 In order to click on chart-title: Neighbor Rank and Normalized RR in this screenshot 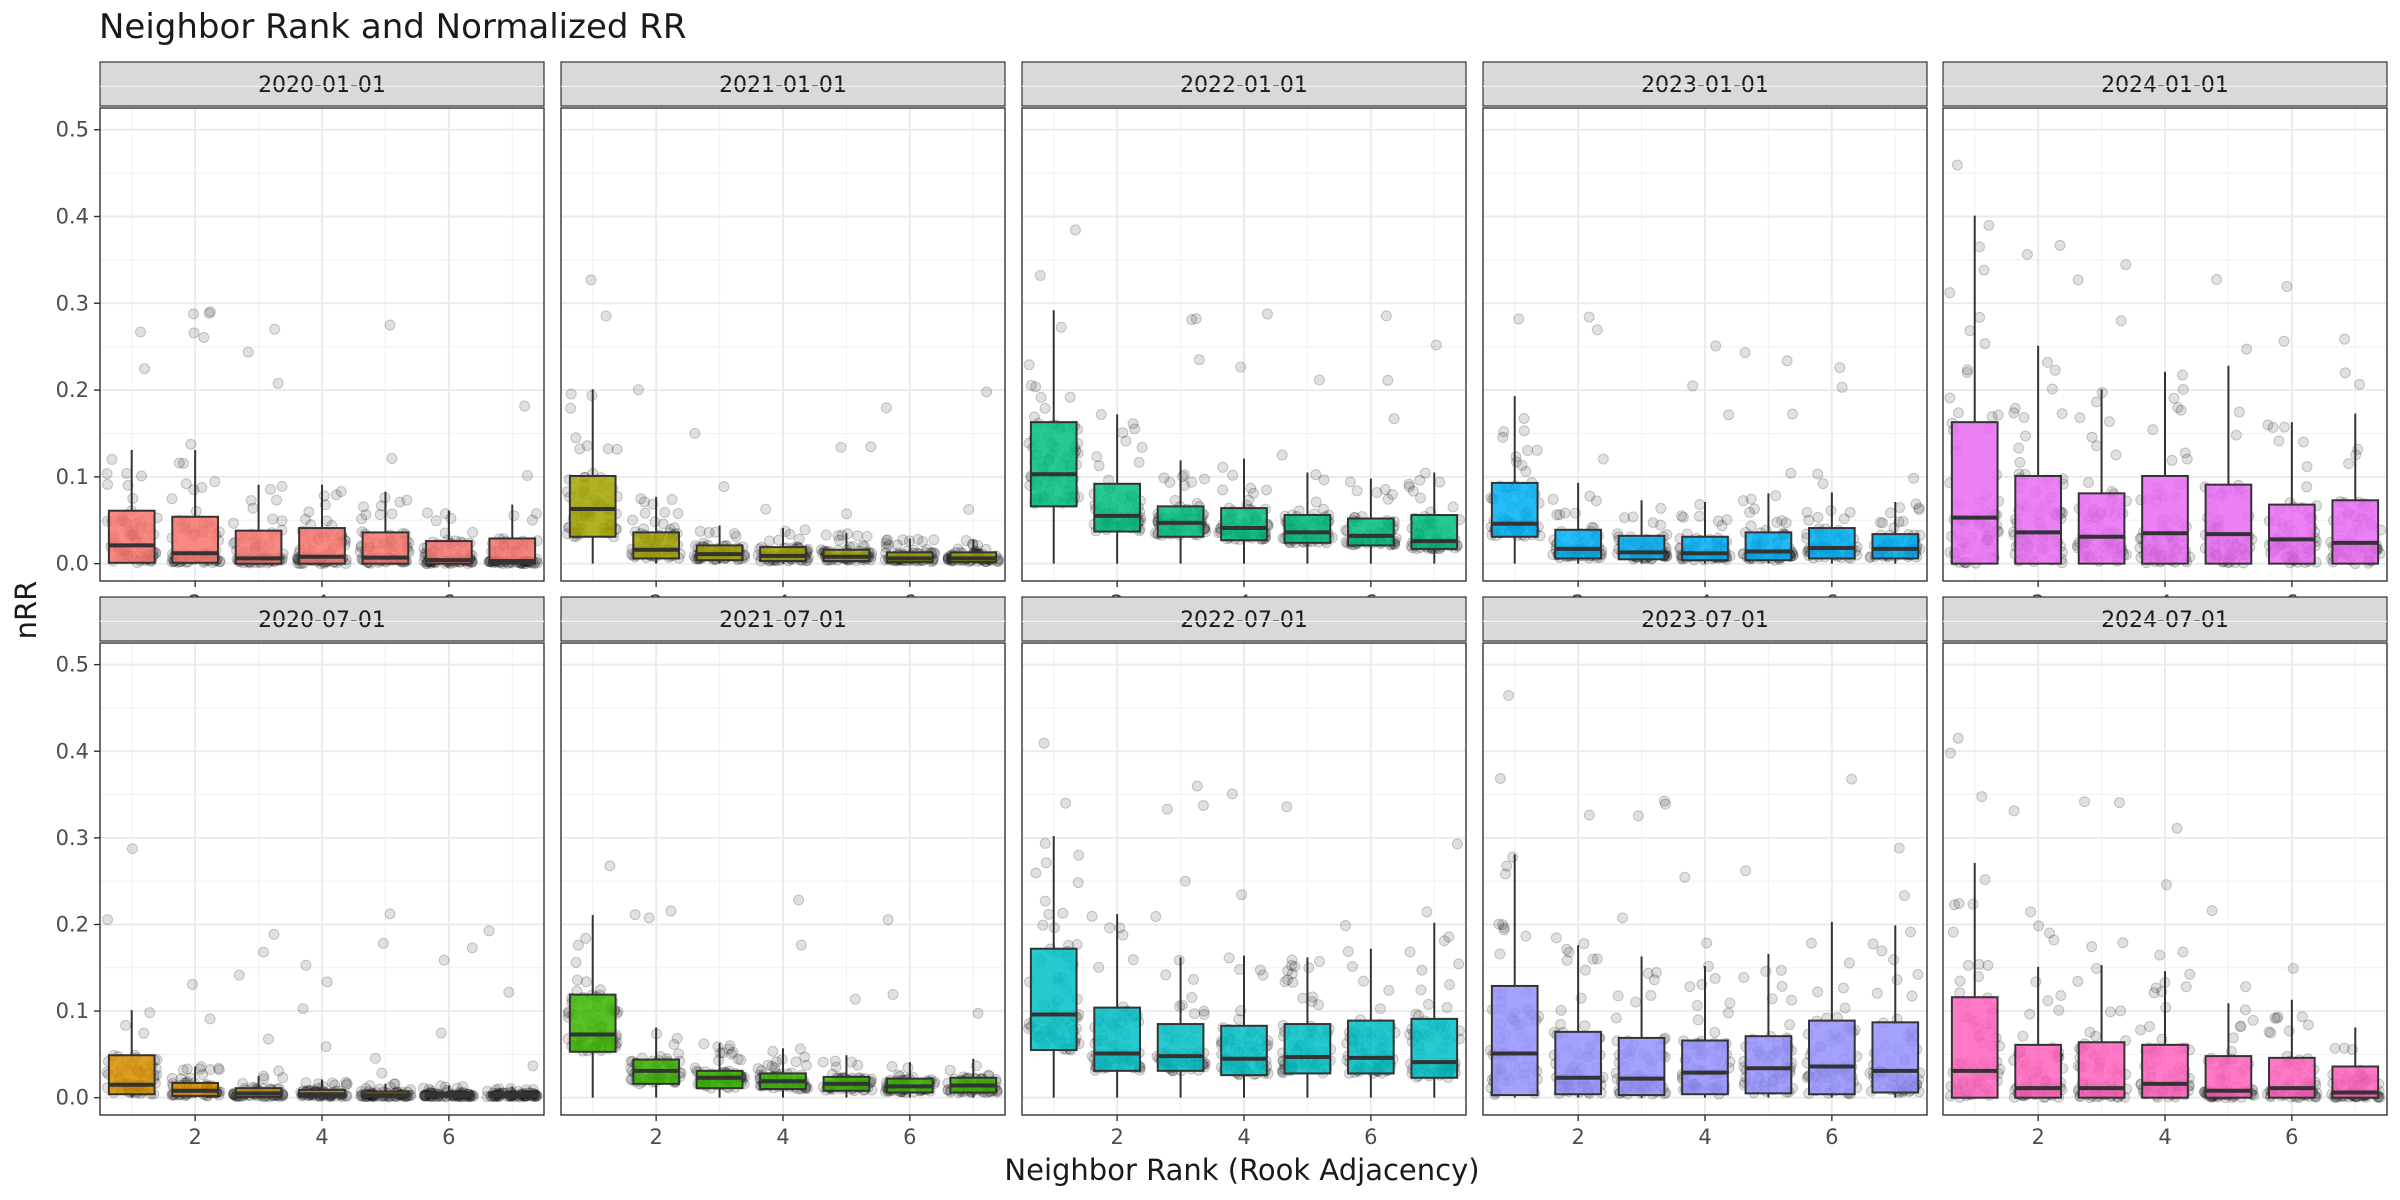, I will do `click(393, 27)`.